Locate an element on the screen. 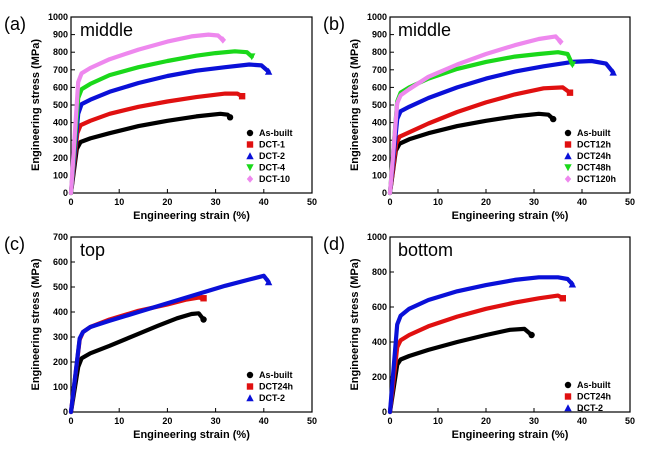  x-axis-label: Engineering strain (%) is located at coordinates (191, 435).